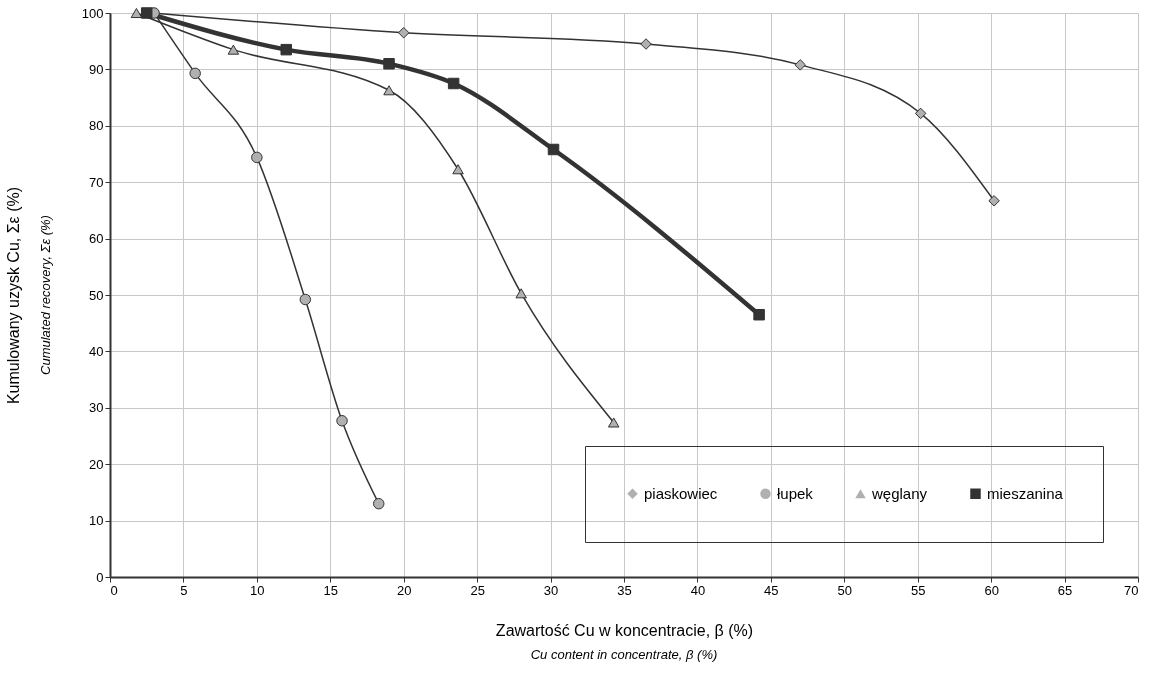 The height and width of the screenshot is (686, 1162). I want to click on legend-label: łupek, so click(795, 493).